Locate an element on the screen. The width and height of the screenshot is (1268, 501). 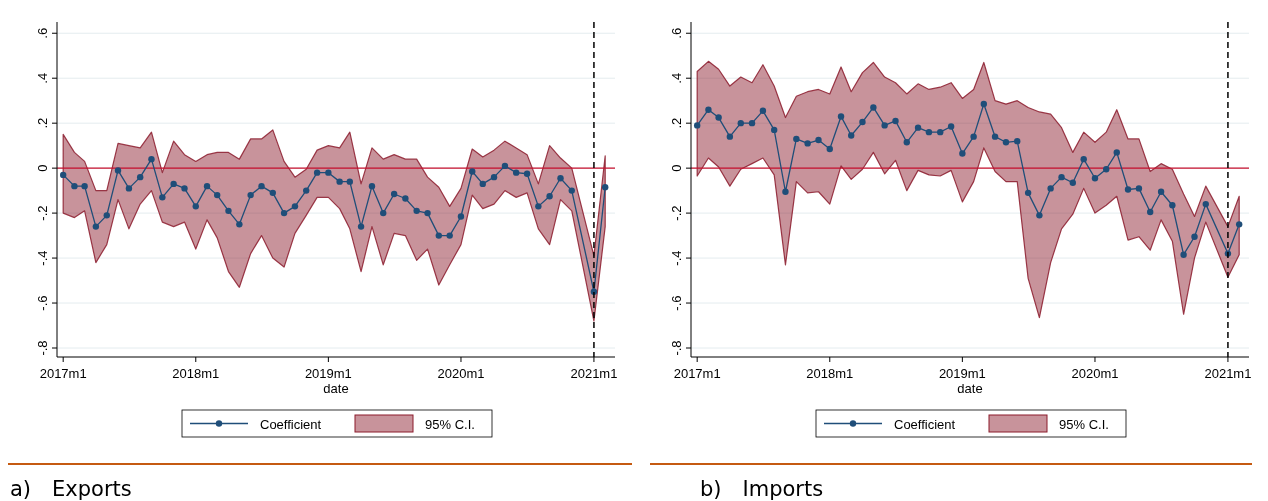
y-tick-label: .2 is located at coordinates (42, 123).